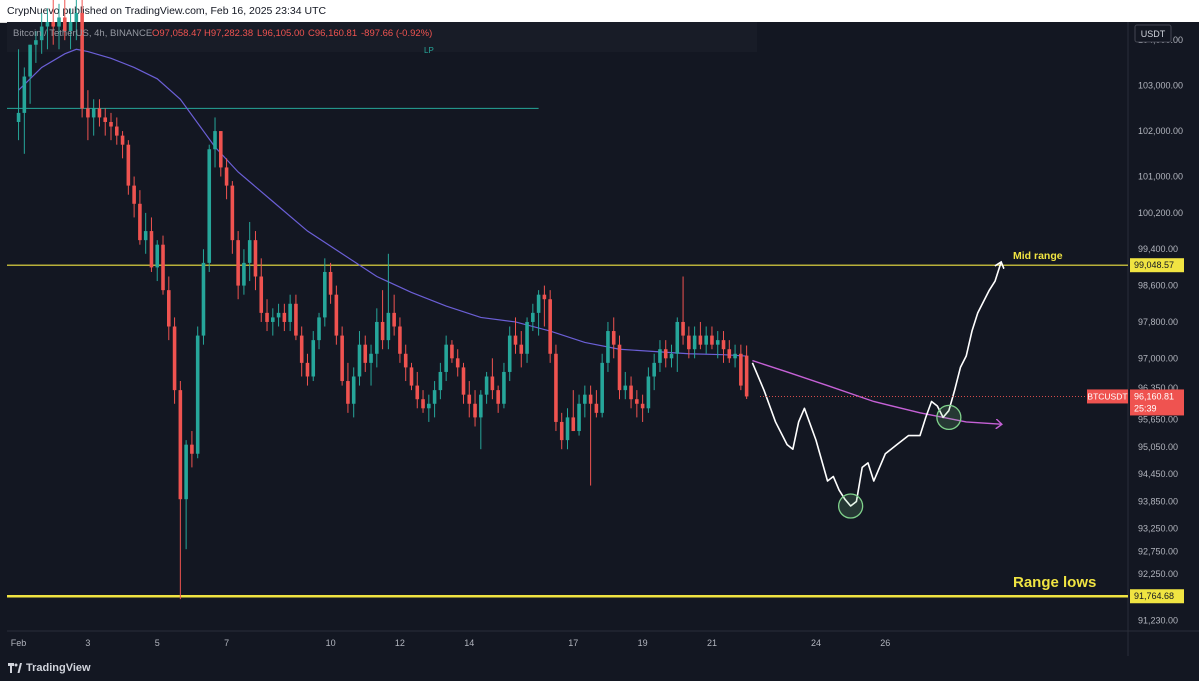 The image size is (1199, 681). What do you see at coordinates (1054, 582) in the screenshot?
I see `range-lows-label: Range lows` at bounding box center [1054, 582].